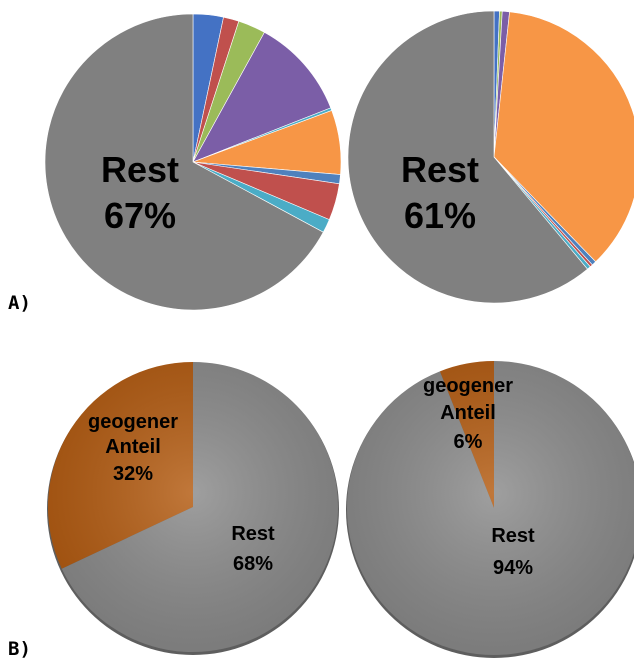  Describe the element at coordinates (468, 414) in the screenshot. I see `slice-label-4-geogener-anteil: geogener Anteil 6%` at that location.